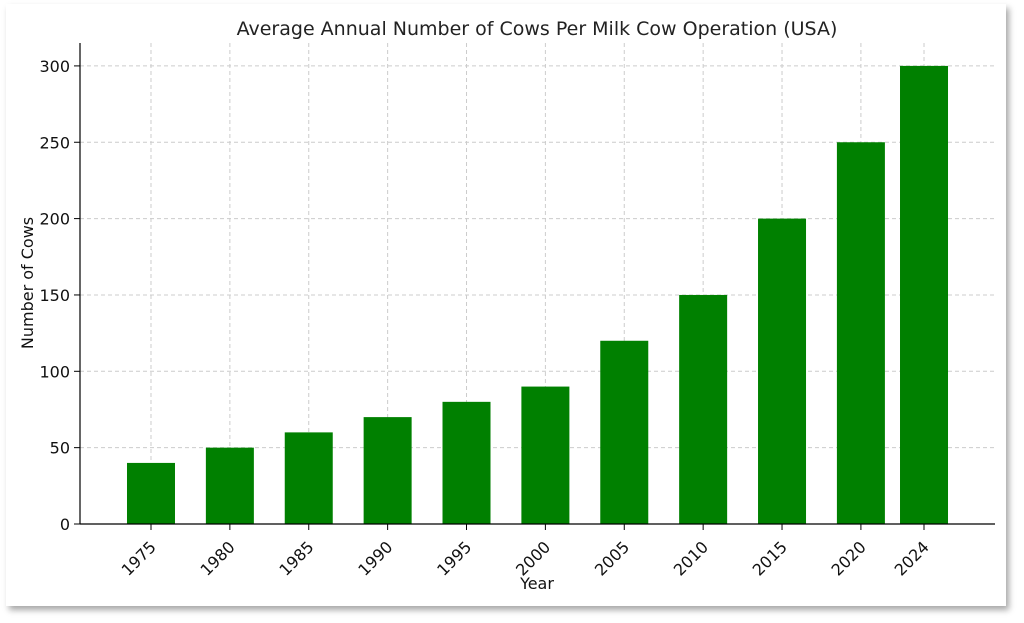 The height and width of the screenshot is (623, 1024). Describe the element at coordinates (54, 142) in the screenshot. I see `y-tick-label: 250` at that location.